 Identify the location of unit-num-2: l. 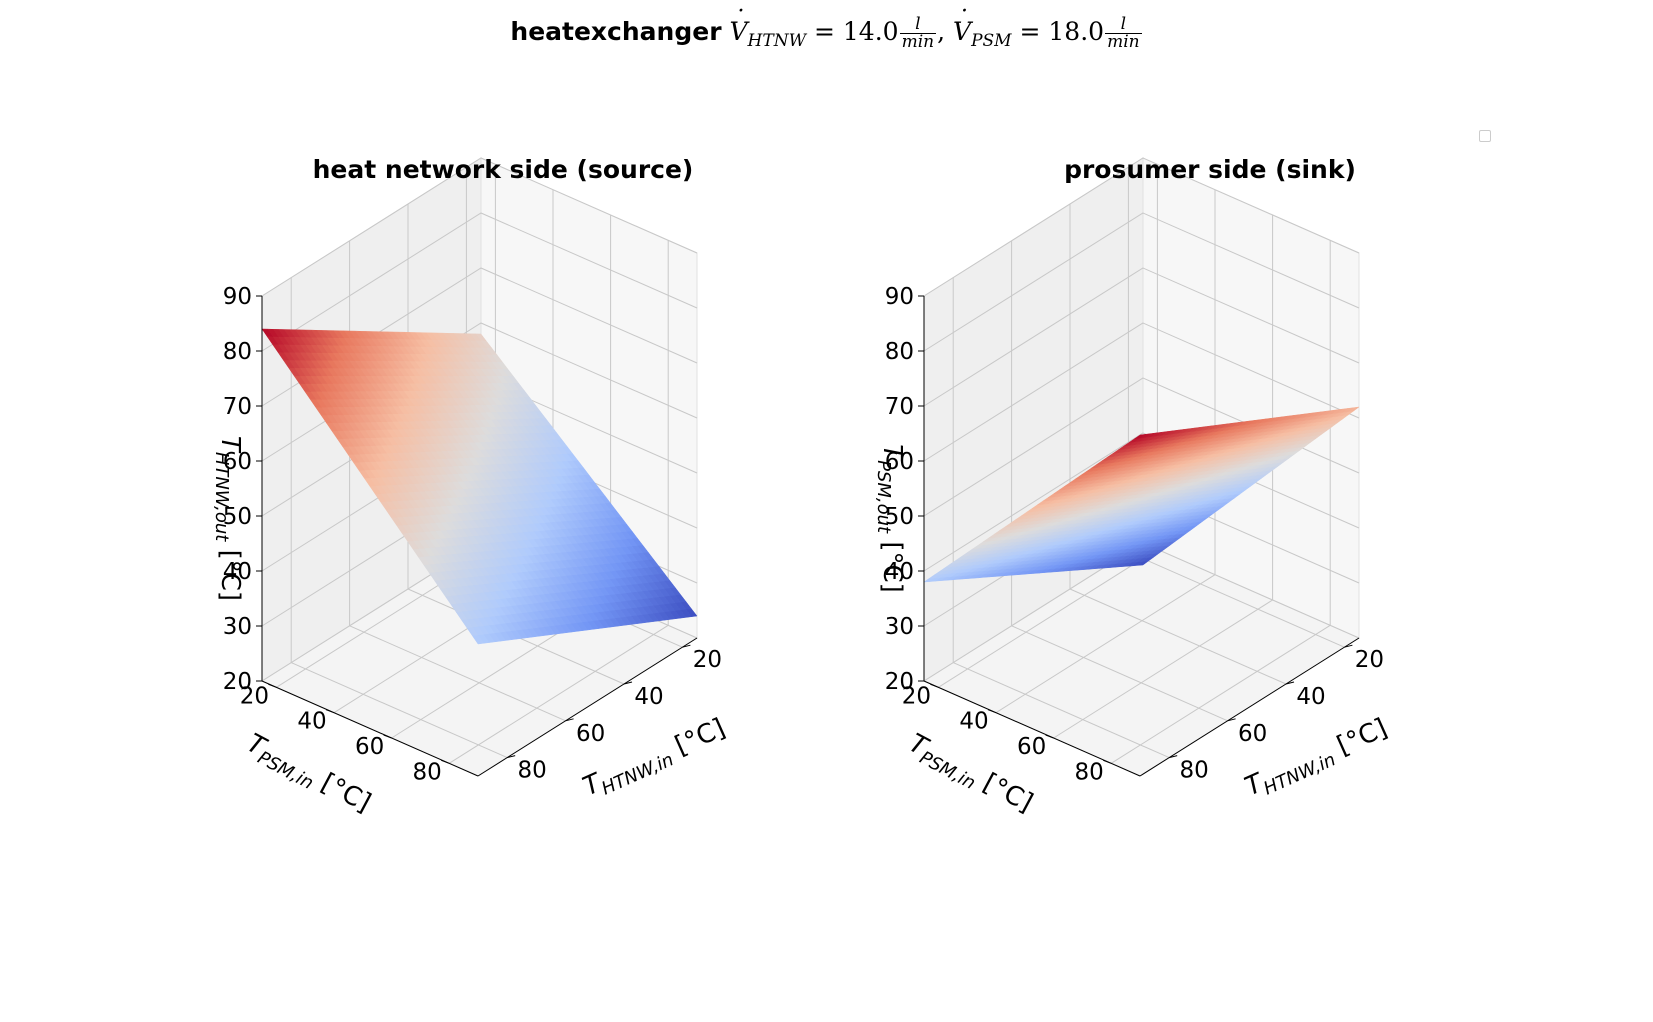
(1123, 25).